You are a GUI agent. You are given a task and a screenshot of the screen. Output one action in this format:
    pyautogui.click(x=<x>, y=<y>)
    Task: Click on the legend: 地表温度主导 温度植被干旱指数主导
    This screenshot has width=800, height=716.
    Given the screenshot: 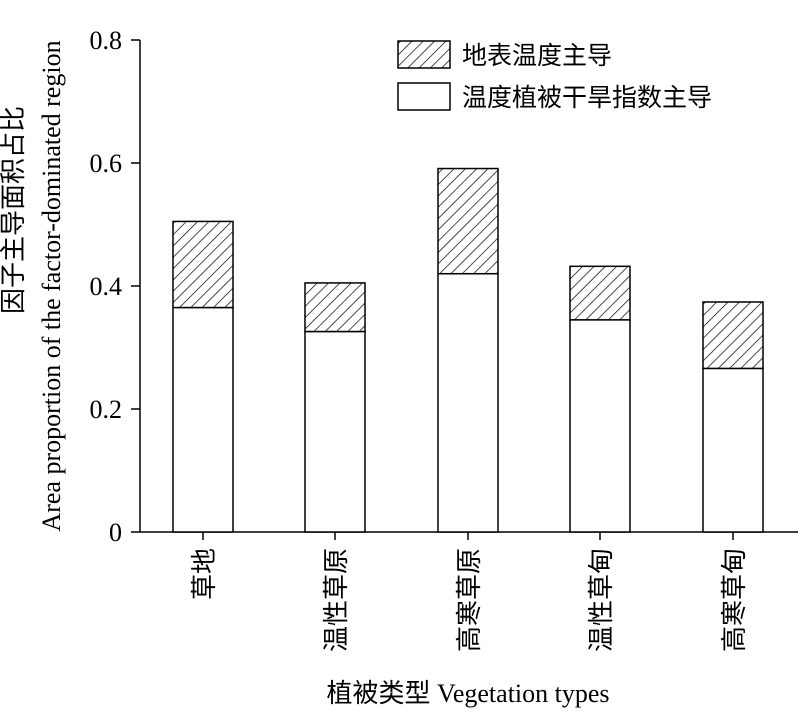 What is the action you would take?
    pyautogui.click(x=554, y=76)
    